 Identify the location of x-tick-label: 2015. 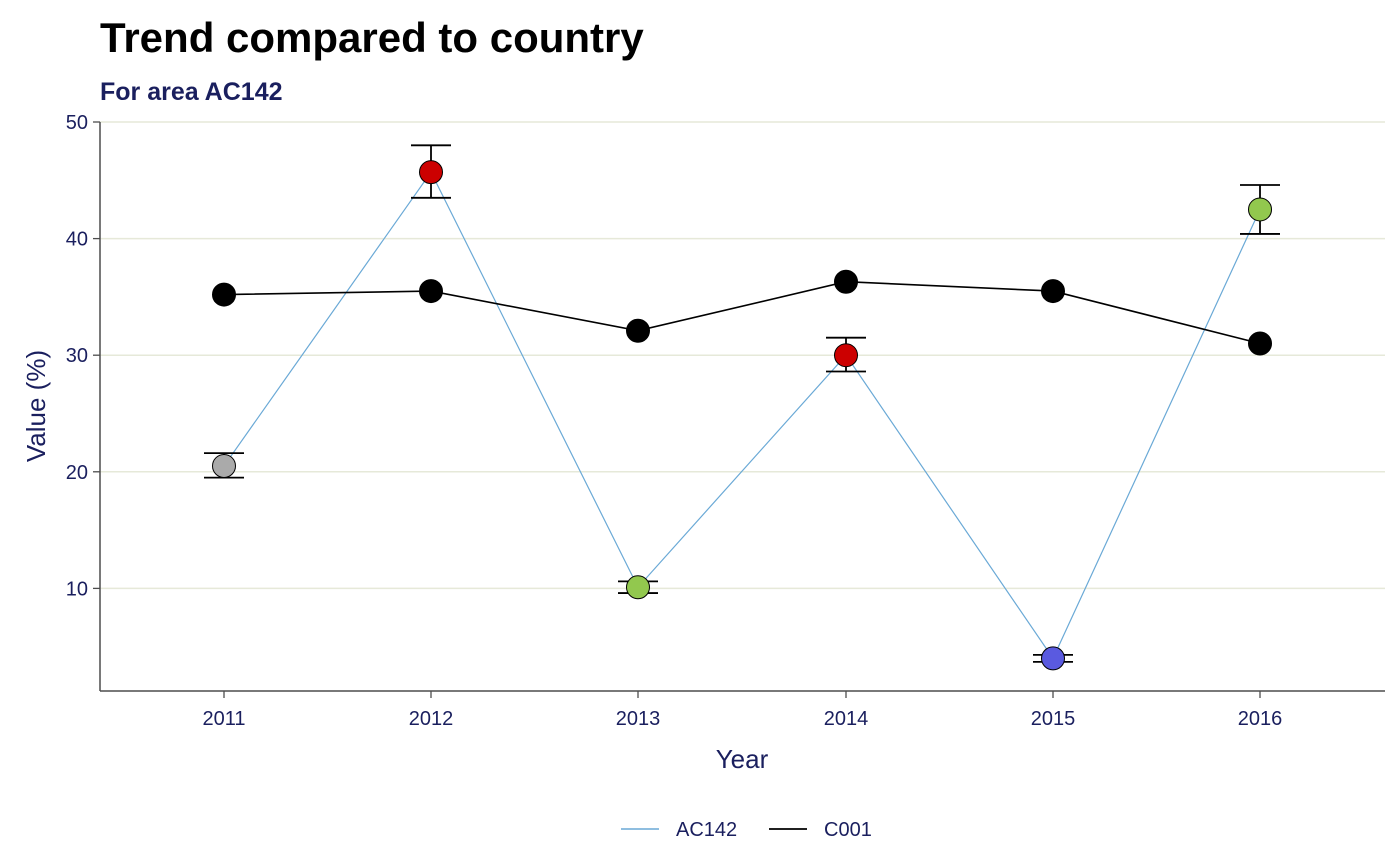
(1053, 719).